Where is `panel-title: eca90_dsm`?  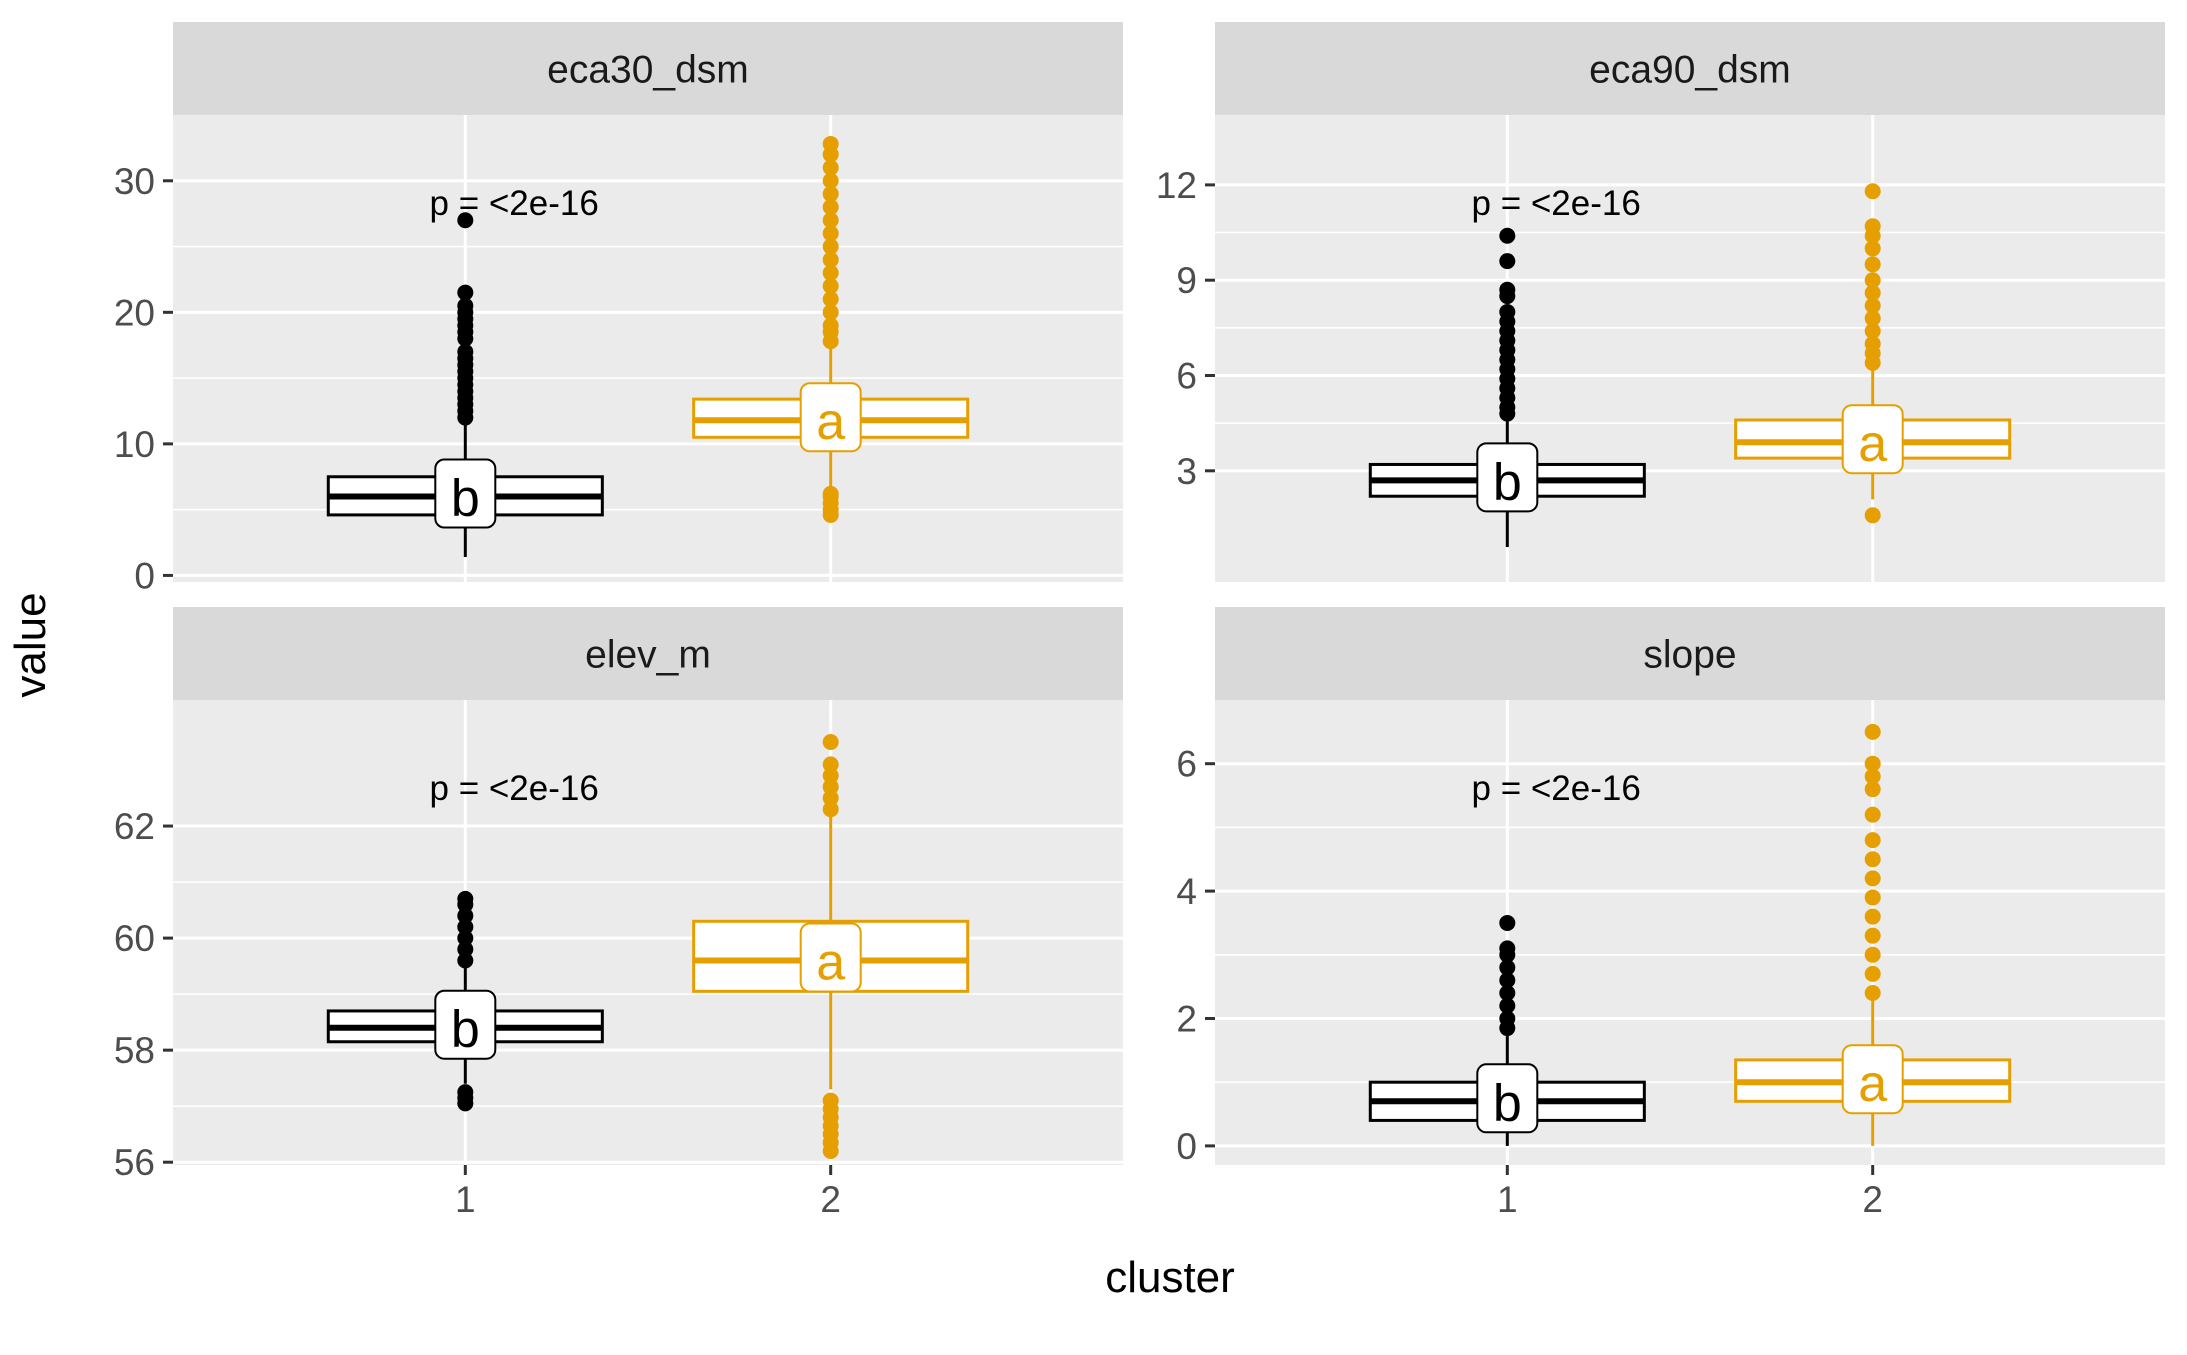
panel-title: eca90_dsm is located at coordinates (1690, 70).